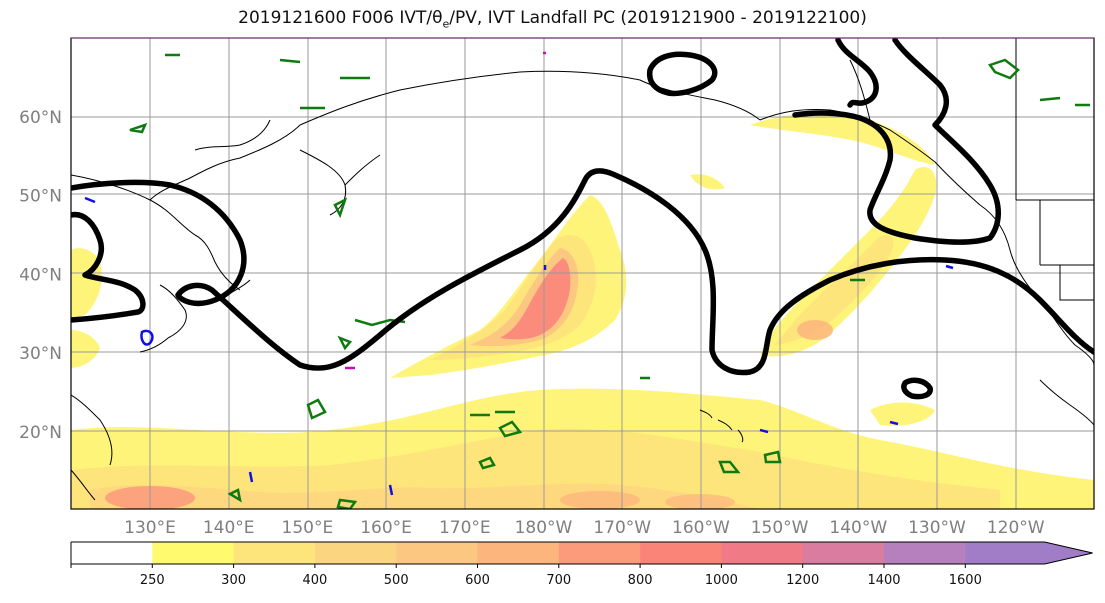 The image size is (1105, 603). What do you see at coordinates (1068, 553) in the screenshot?
I see `colorbar-extend-arrow` at bounding box center [1068, 553].